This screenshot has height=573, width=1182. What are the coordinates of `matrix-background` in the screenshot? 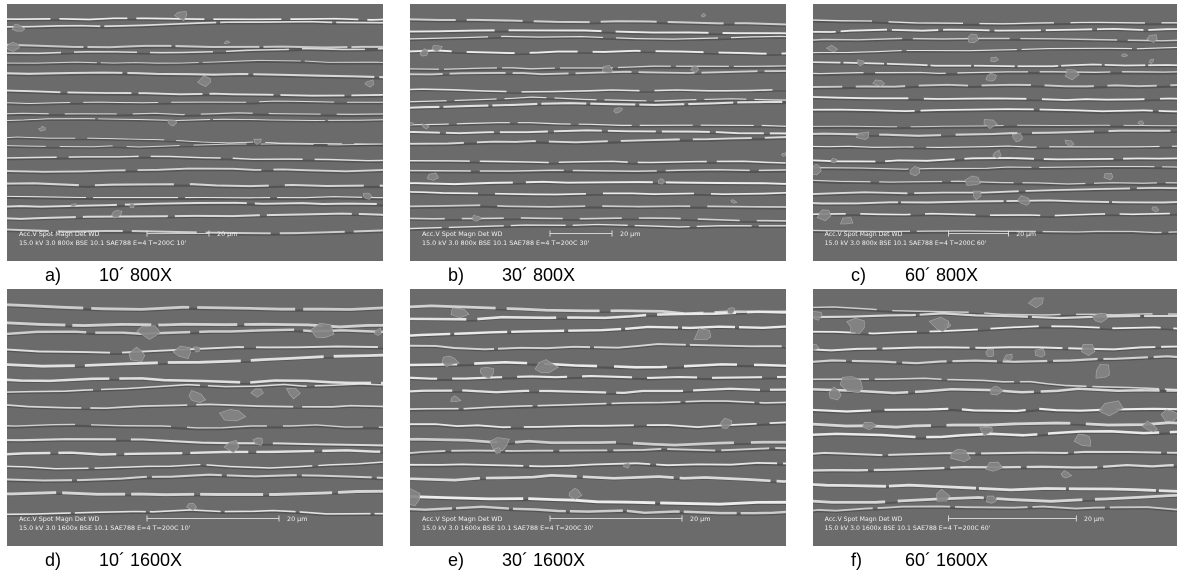 It's located at (195, 132).